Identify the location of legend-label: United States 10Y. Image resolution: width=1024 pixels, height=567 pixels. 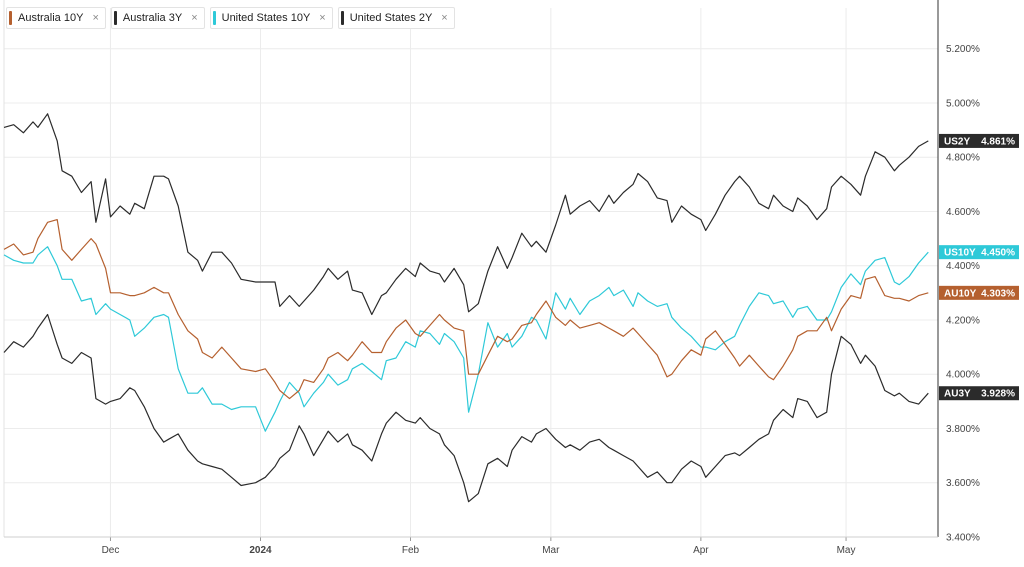
(266, 18).